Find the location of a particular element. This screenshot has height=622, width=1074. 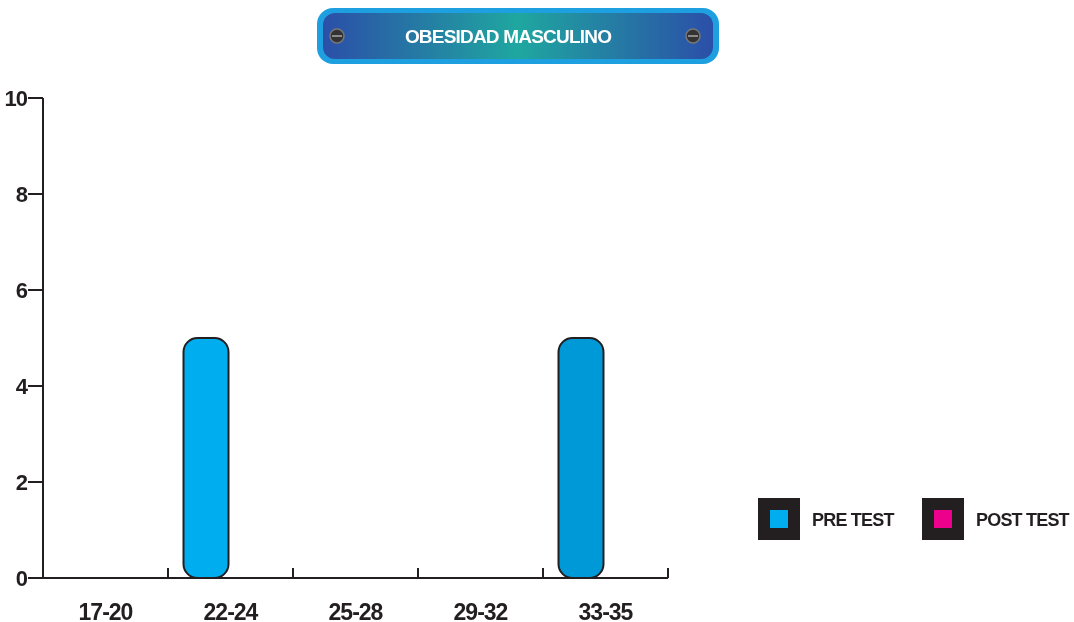

x-tick-label: 22-24 is located at coordinates (231, 610).